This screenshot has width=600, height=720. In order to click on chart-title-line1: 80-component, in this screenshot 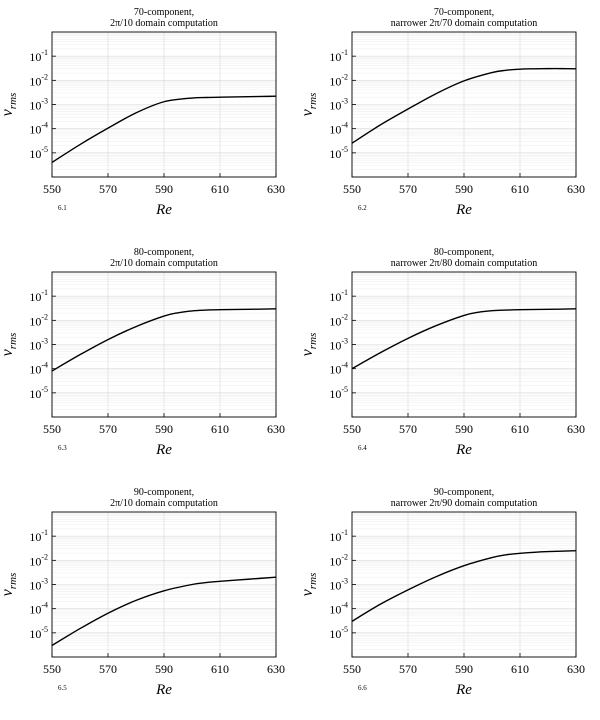, I will do `click(164, 252)`.